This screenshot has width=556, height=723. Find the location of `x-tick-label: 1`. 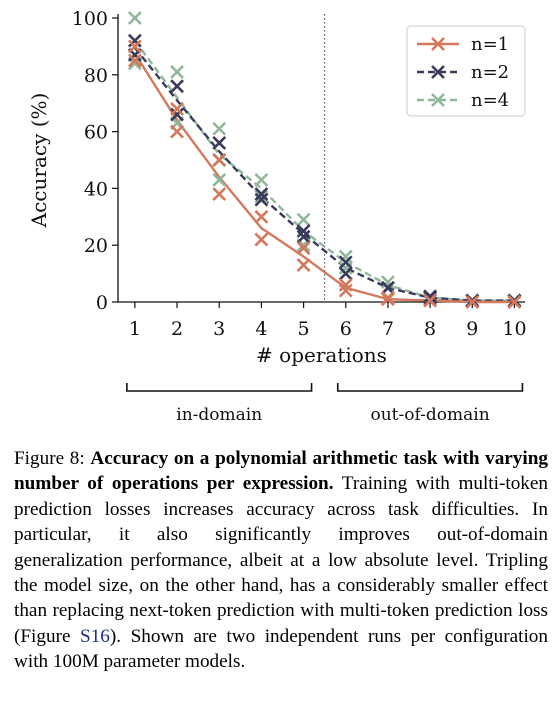

x-tick-label: 1 is located at coordinates (135, 329).